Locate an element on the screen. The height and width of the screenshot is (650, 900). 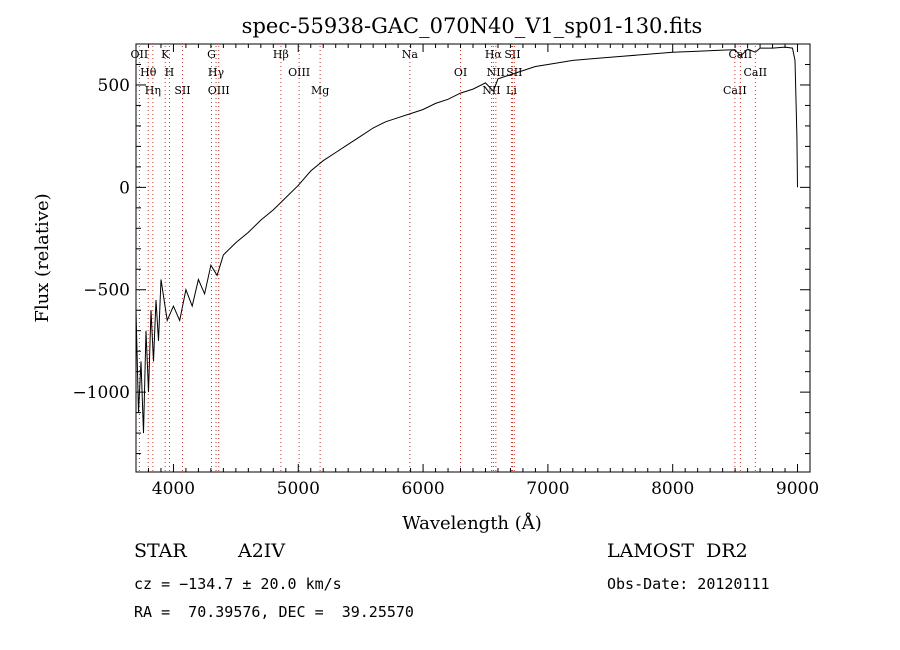
marker-label-4: H is located at coordinates (170, 72).